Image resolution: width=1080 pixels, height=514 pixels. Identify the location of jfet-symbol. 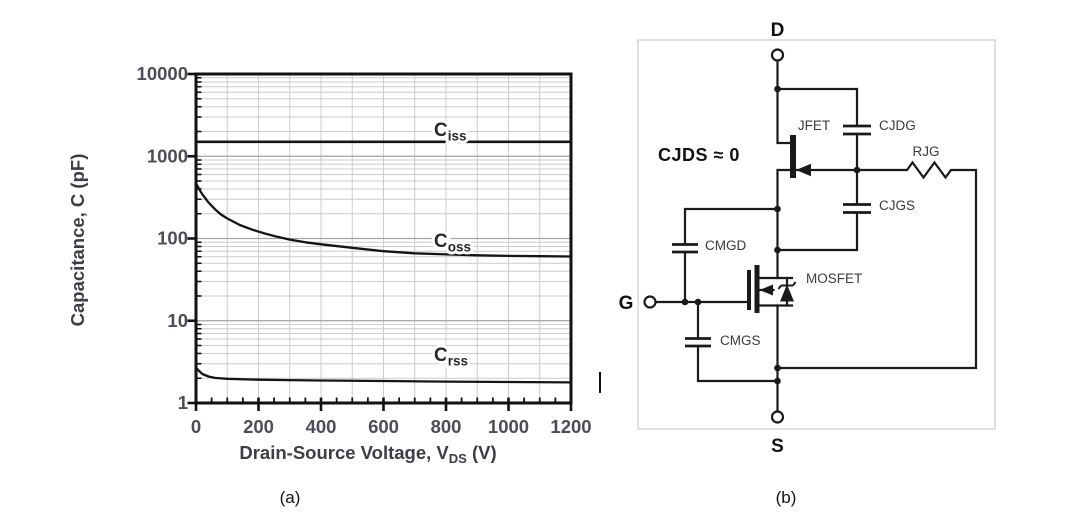
(800, 156).